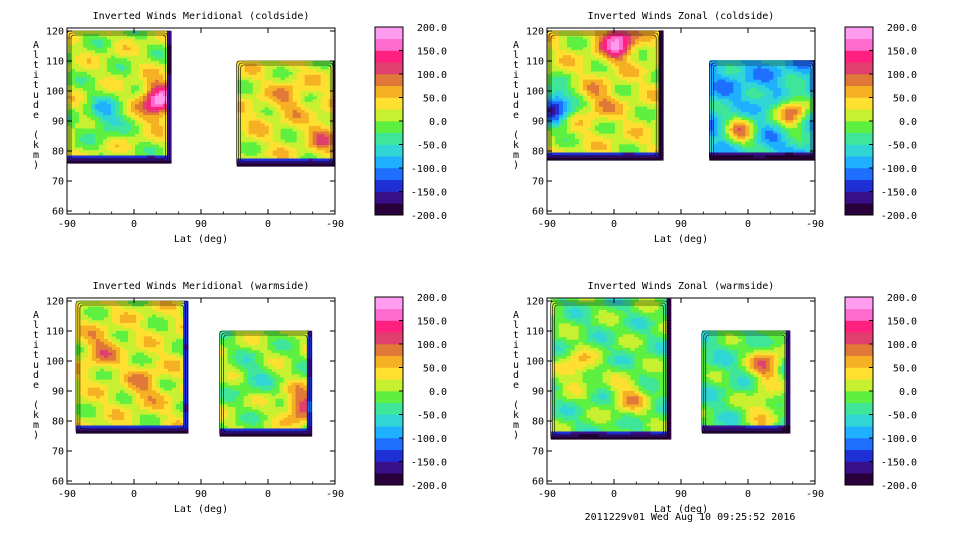  What do you see at coordinates (55, 332) in the screenshot?
I see `y-tick-label: 110` at bounding box center [55, 332].